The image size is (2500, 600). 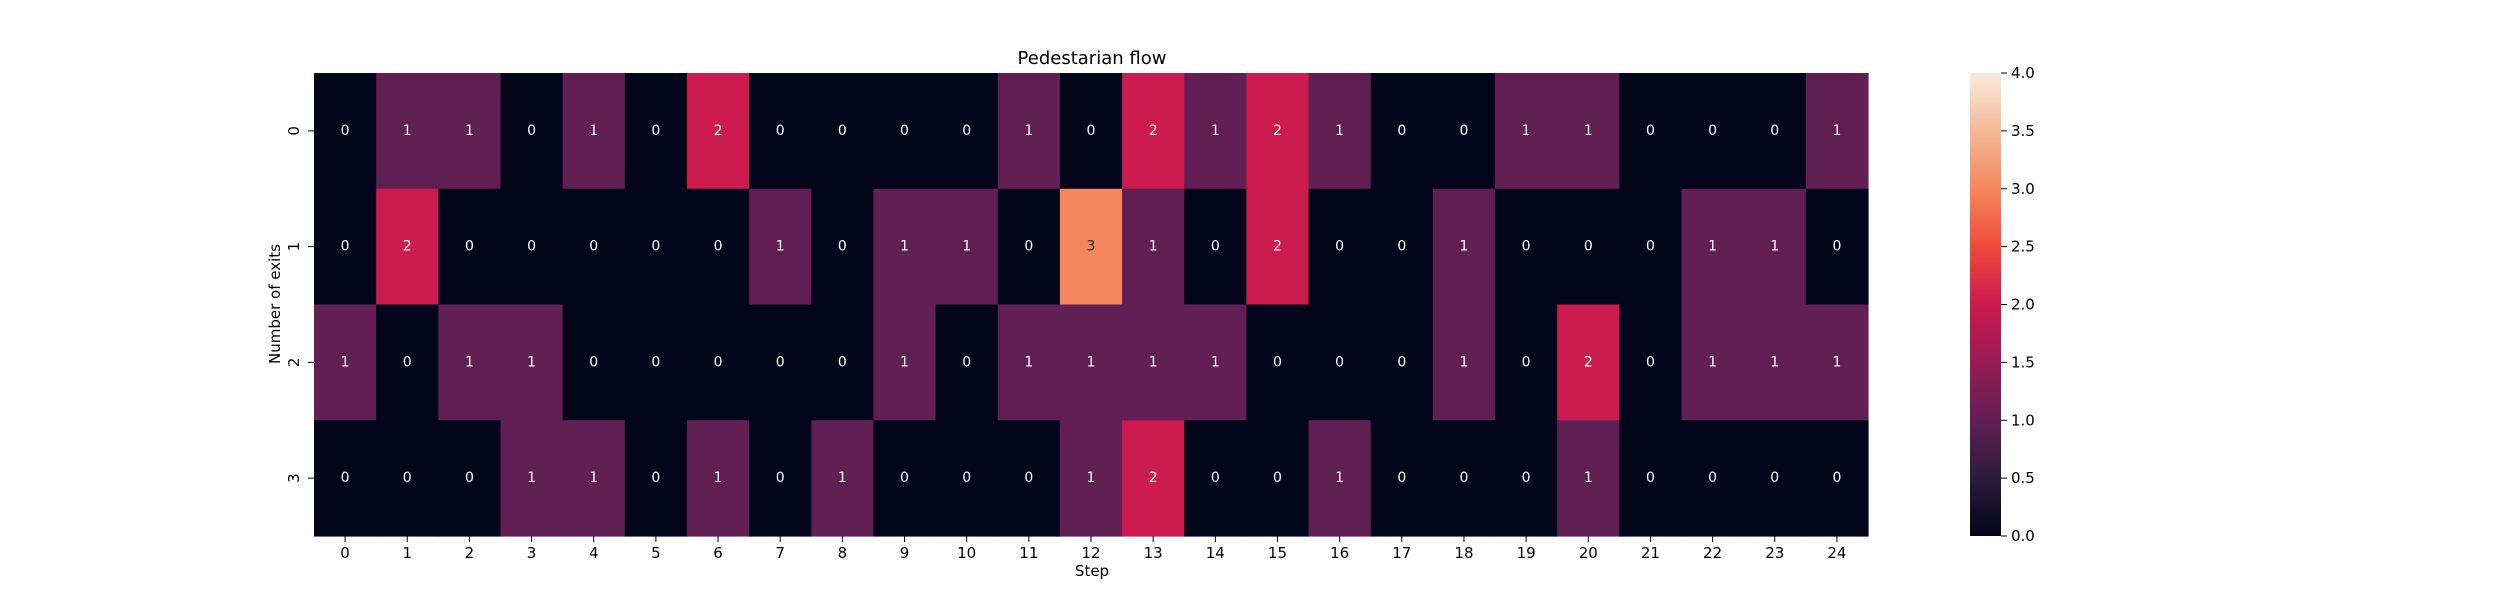 What do you see at coordinates (2023, 247) in the screenshot?
I see `colorbar-tick-label: 2.5` at bounding box center [2023, 247].